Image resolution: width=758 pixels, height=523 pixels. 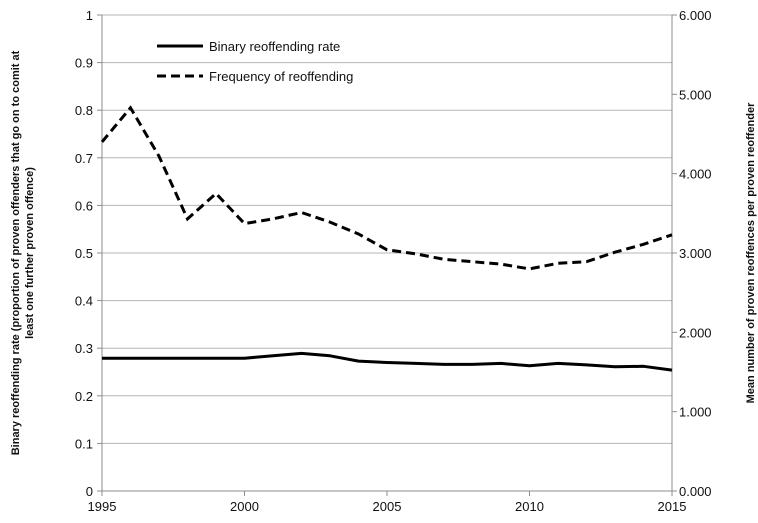 I want to click on x-tick-label: 2005, so click(x=387, y=506).